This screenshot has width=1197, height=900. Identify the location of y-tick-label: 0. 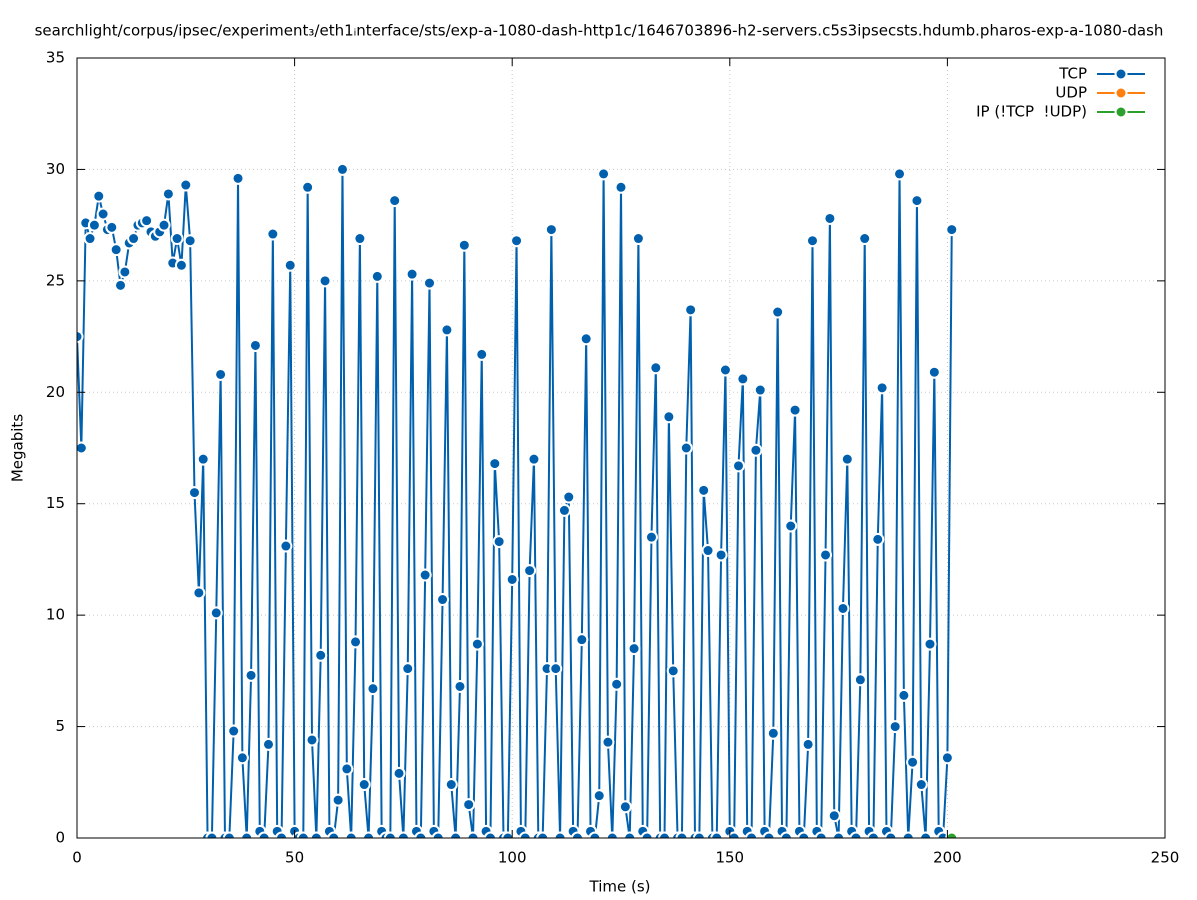
(60, 838).